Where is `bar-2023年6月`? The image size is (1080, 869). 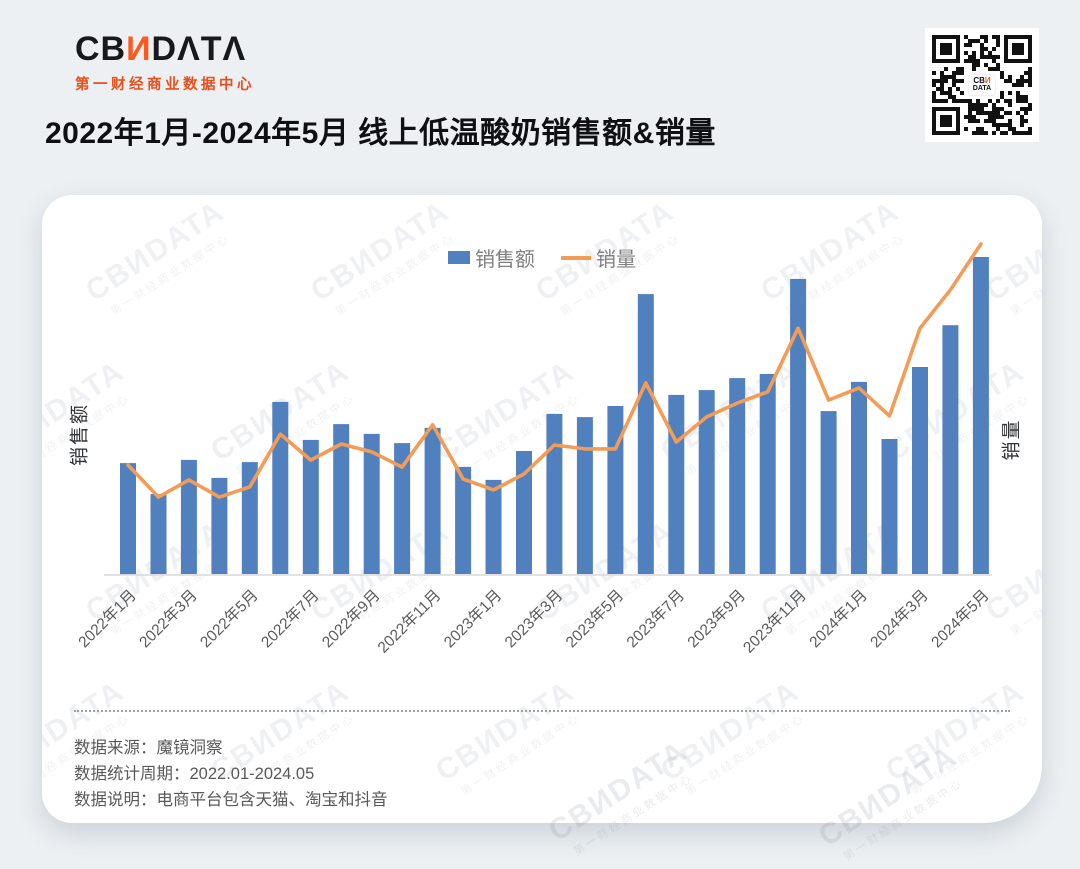
bar-2023年6月 is located at coordinates (645, 434).